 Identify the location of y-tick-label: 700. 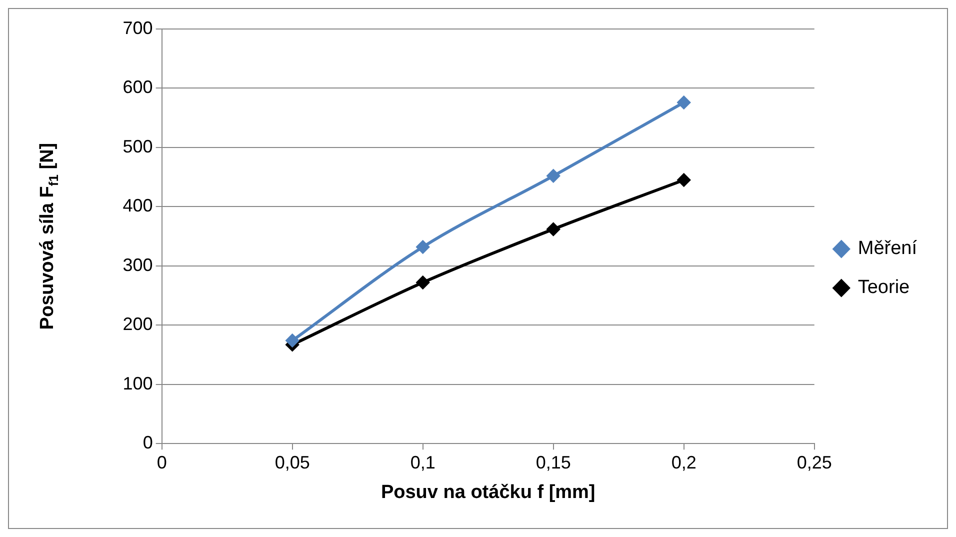
(137, 28).